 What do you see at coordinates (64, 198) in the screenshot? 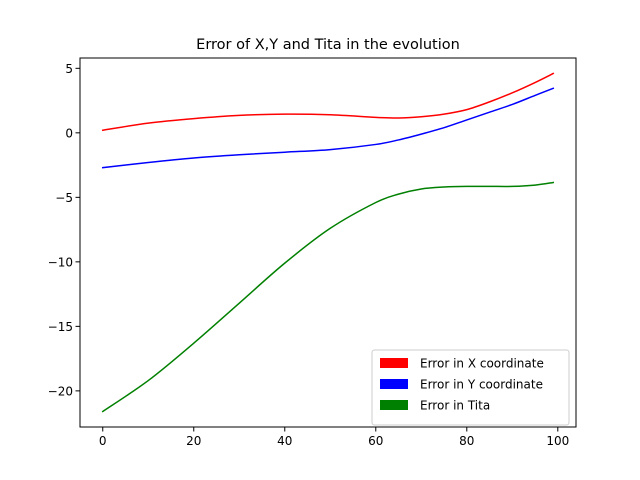
I see `y-tick-label: −5` at bounding box center [64, 198].